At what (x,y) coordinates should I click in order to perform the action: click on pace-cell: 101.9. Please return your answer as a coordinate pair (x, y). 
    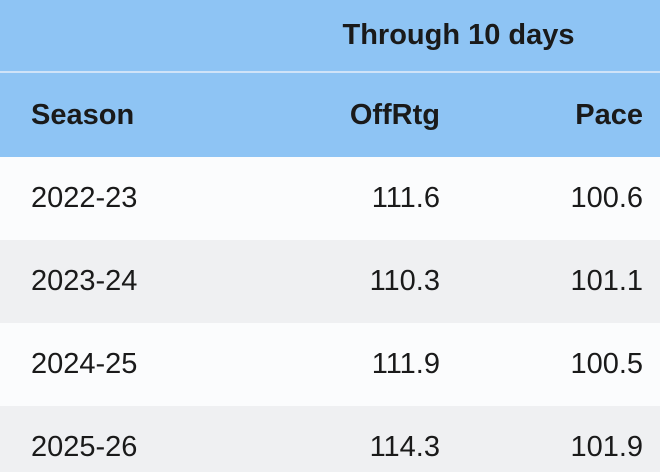
    Looking at the image, I should click on (559, 439).